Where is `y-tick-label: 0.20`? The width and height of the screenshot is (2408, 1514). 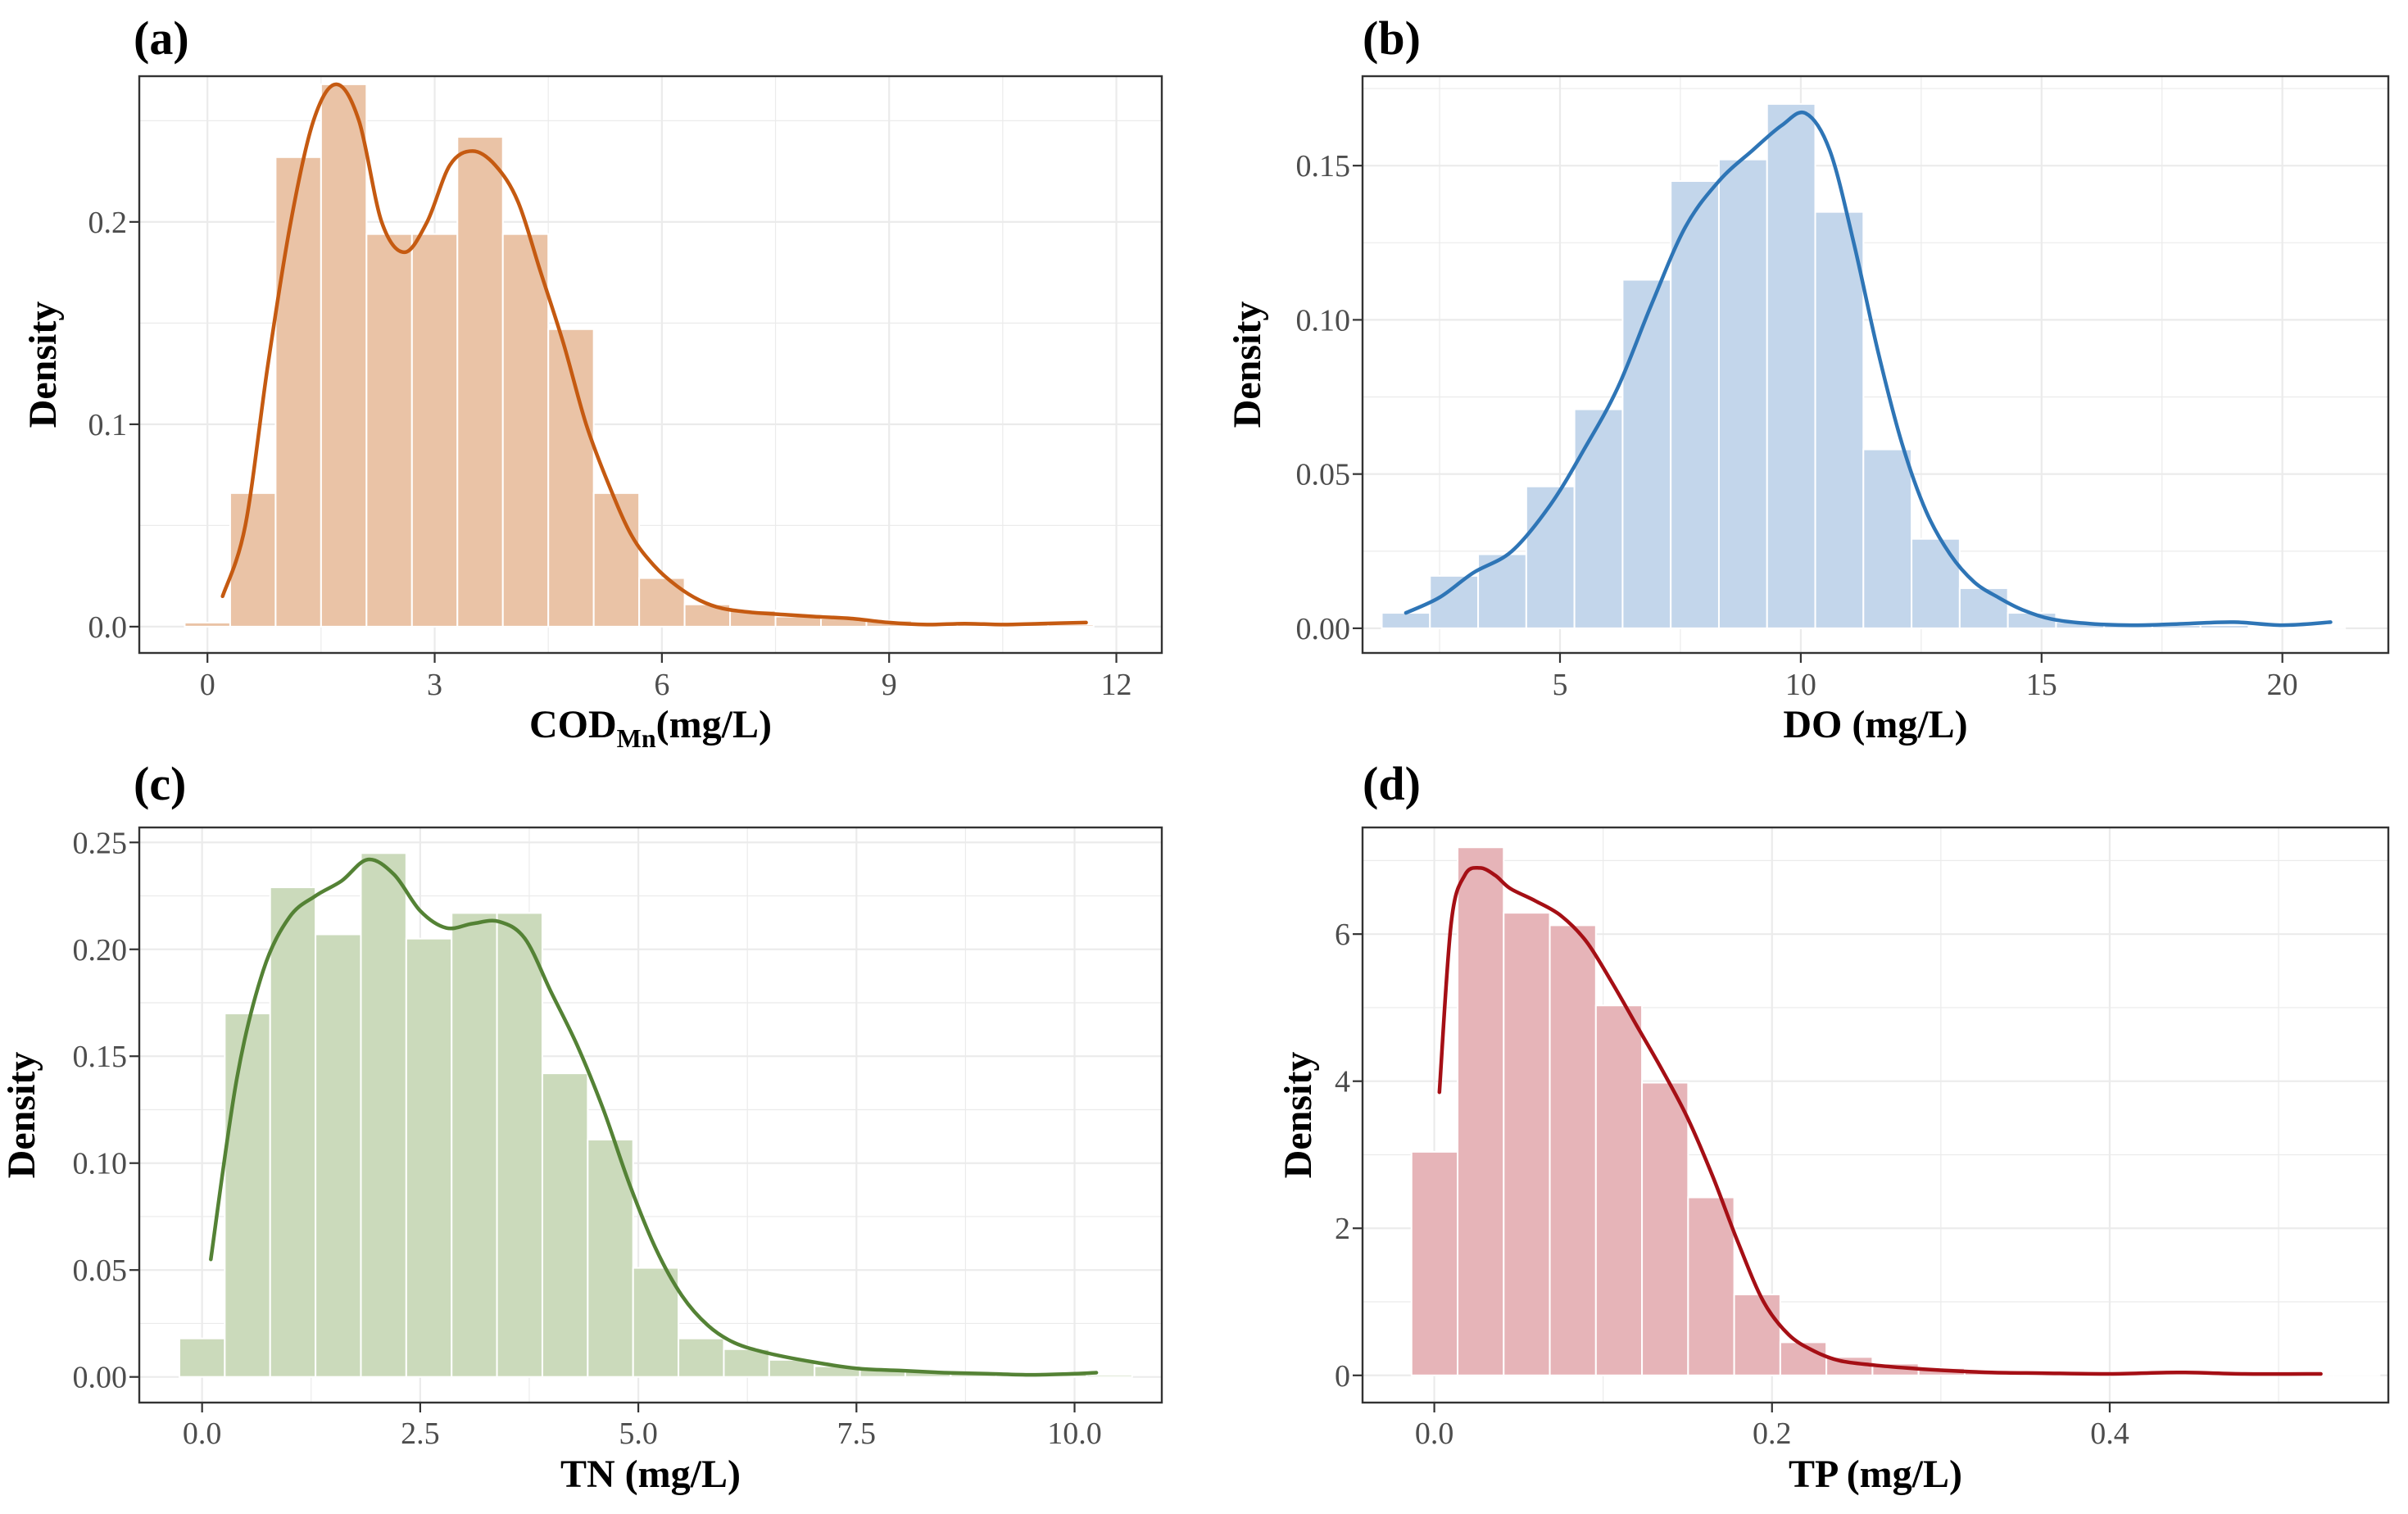 y-tick-label: 0.20 is located at coordinates (101, 951).